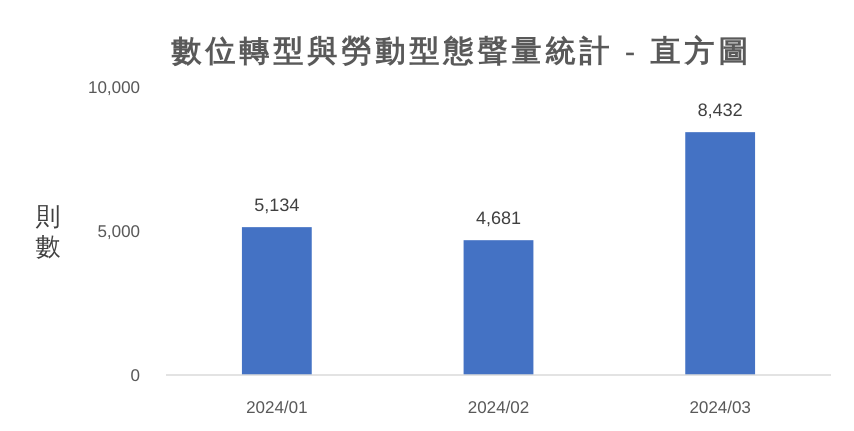 This screenshot has height=431, width=854. What do you see at coordinates (461, 51) in the screenshot?
I see `chart-title: 數位轉型與勞動型態聲量統計 - 直方圖` at bounding box center [461, 51].